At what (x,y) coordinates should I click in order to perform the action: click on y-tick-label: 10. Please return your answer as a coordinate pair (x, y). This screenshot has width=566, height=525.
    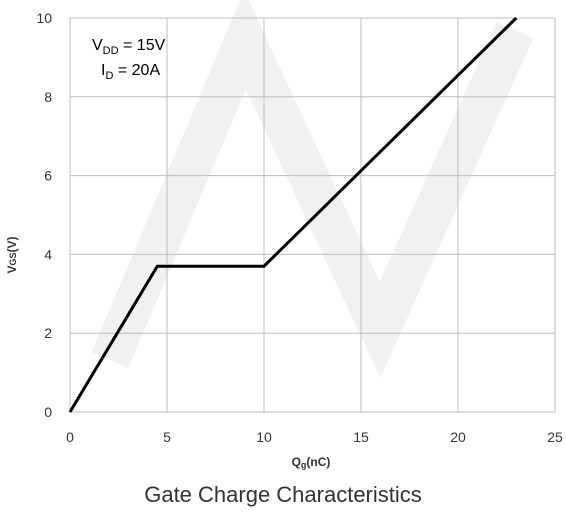
    Looking at the image, I should click on (44, 18).